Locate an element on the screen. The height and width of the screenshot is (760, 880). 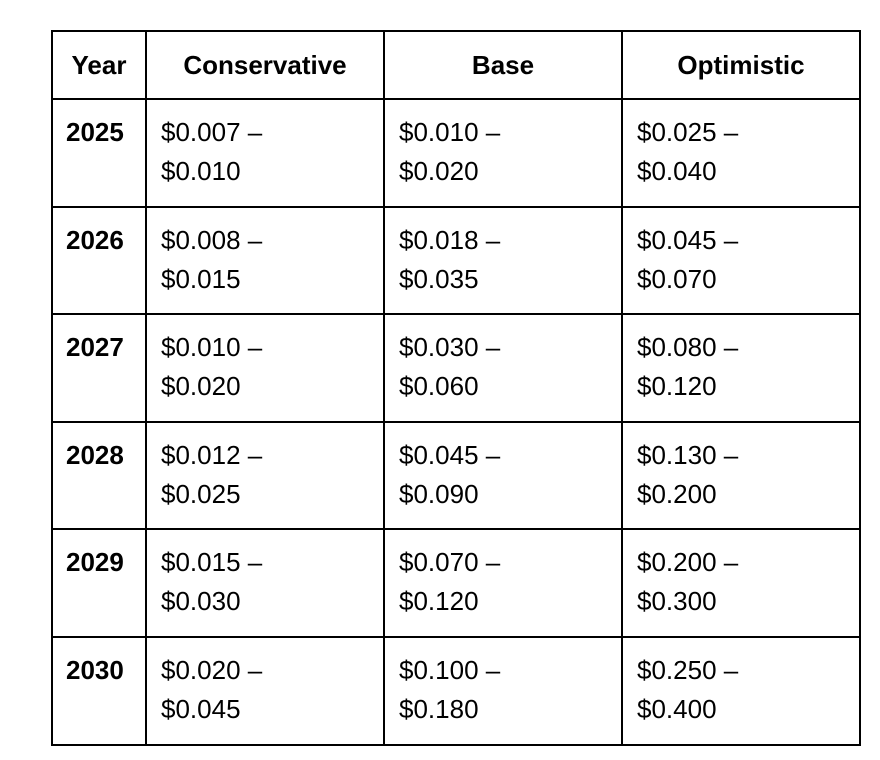
year-cell: 2029 is located at coordinates (99, 583).